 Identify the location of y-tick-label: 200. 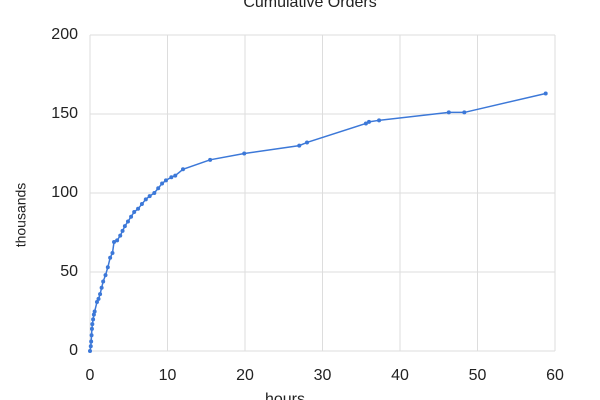
(64, 34).